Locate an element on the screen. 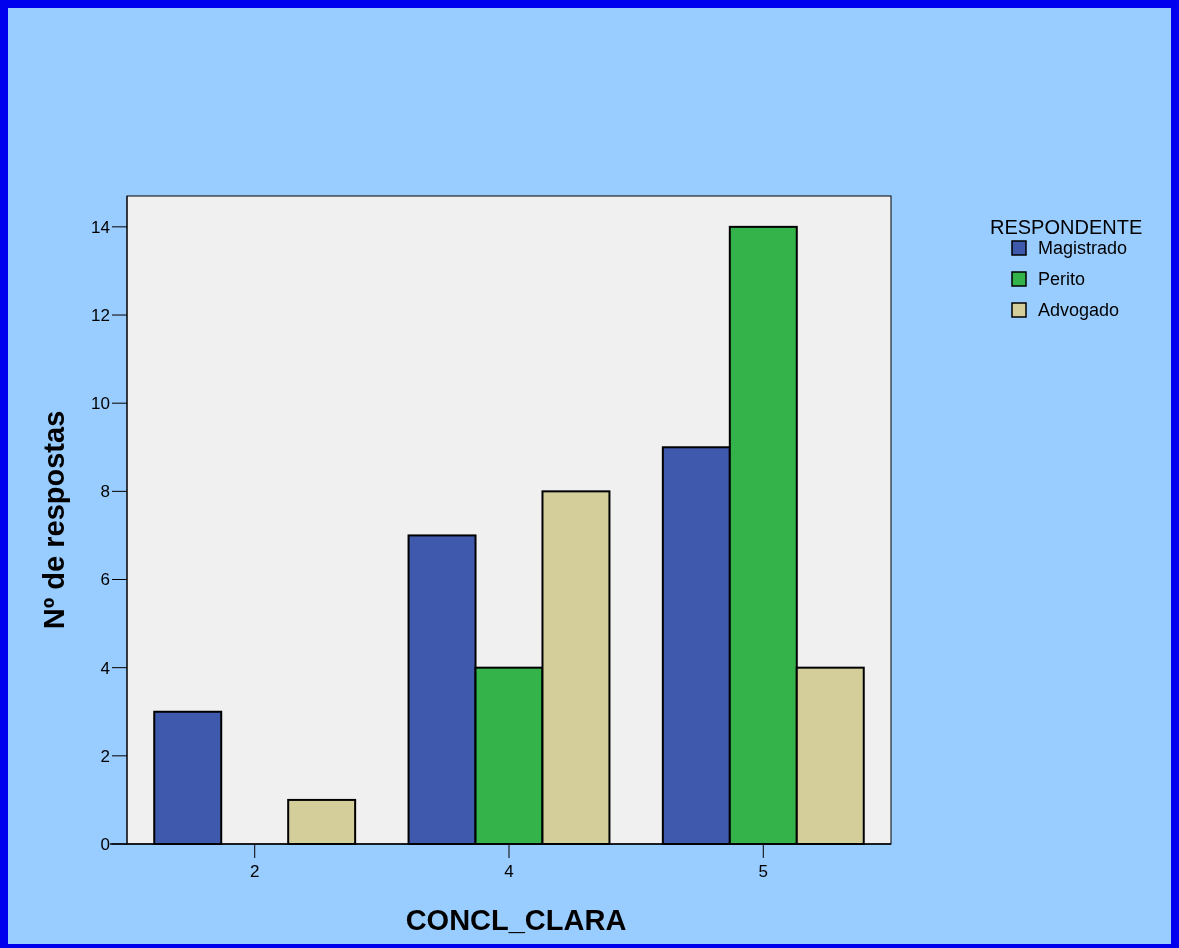 The height and width of the screenshot is (948, 1179). x-axis-title: CONCL_CLARA is located at coordinates (516, 920).